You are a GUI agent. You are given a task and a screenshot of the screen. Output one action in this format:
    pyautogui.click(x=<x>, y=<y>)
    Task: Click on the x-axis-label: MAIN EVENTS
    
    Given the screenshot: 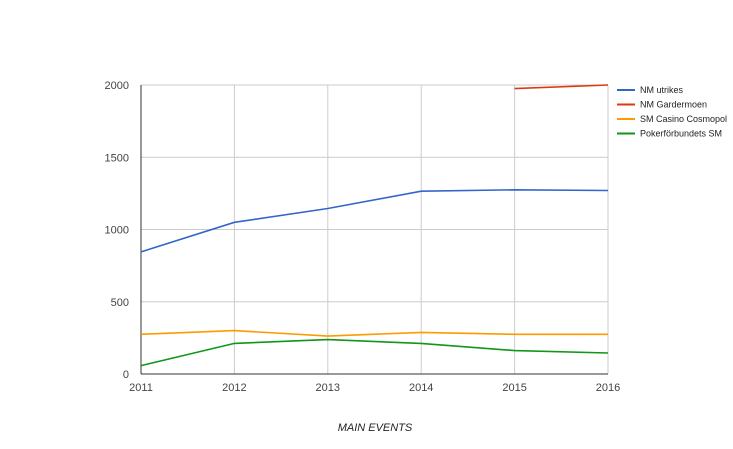 What is the action you would take?
    pyautogui.click(x=375, y=428)
    